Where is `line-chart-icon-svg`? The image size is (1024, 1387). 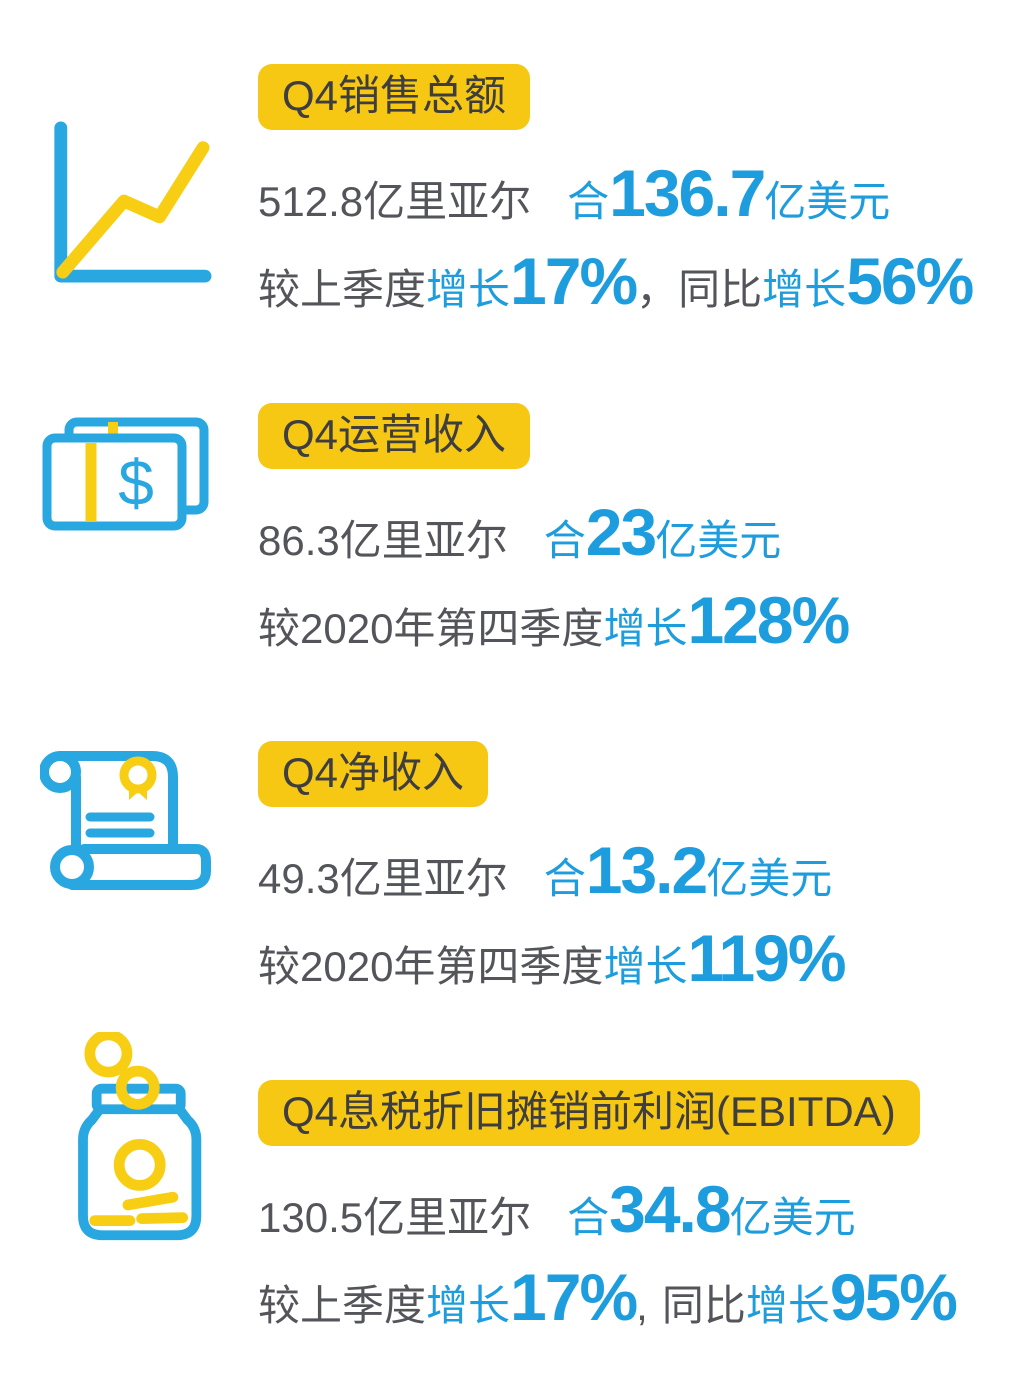
line-chart-icon-svg is located at coordinates (133, 202).